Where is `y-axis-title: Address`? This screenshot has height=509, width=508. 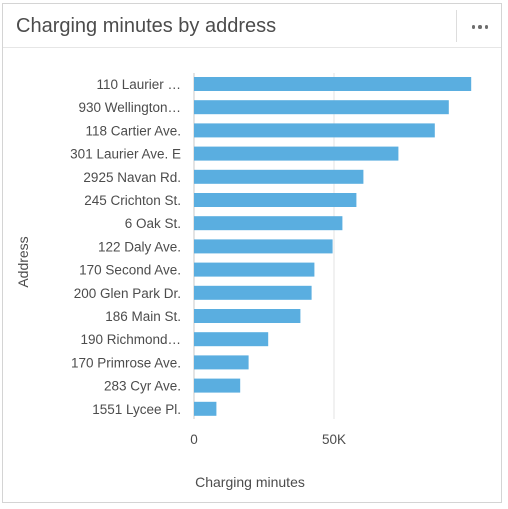
y-axis-title: Address is located at coordinates (23, 261).